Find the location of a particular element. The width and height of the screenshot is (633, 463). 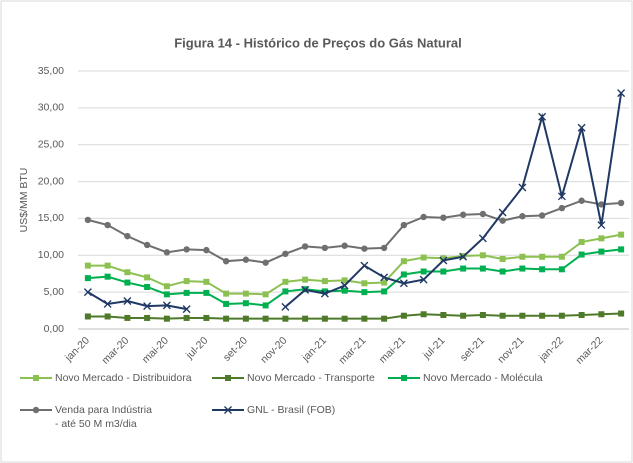

y-tick-label: 10,00 is located at coordinates (51, 255).